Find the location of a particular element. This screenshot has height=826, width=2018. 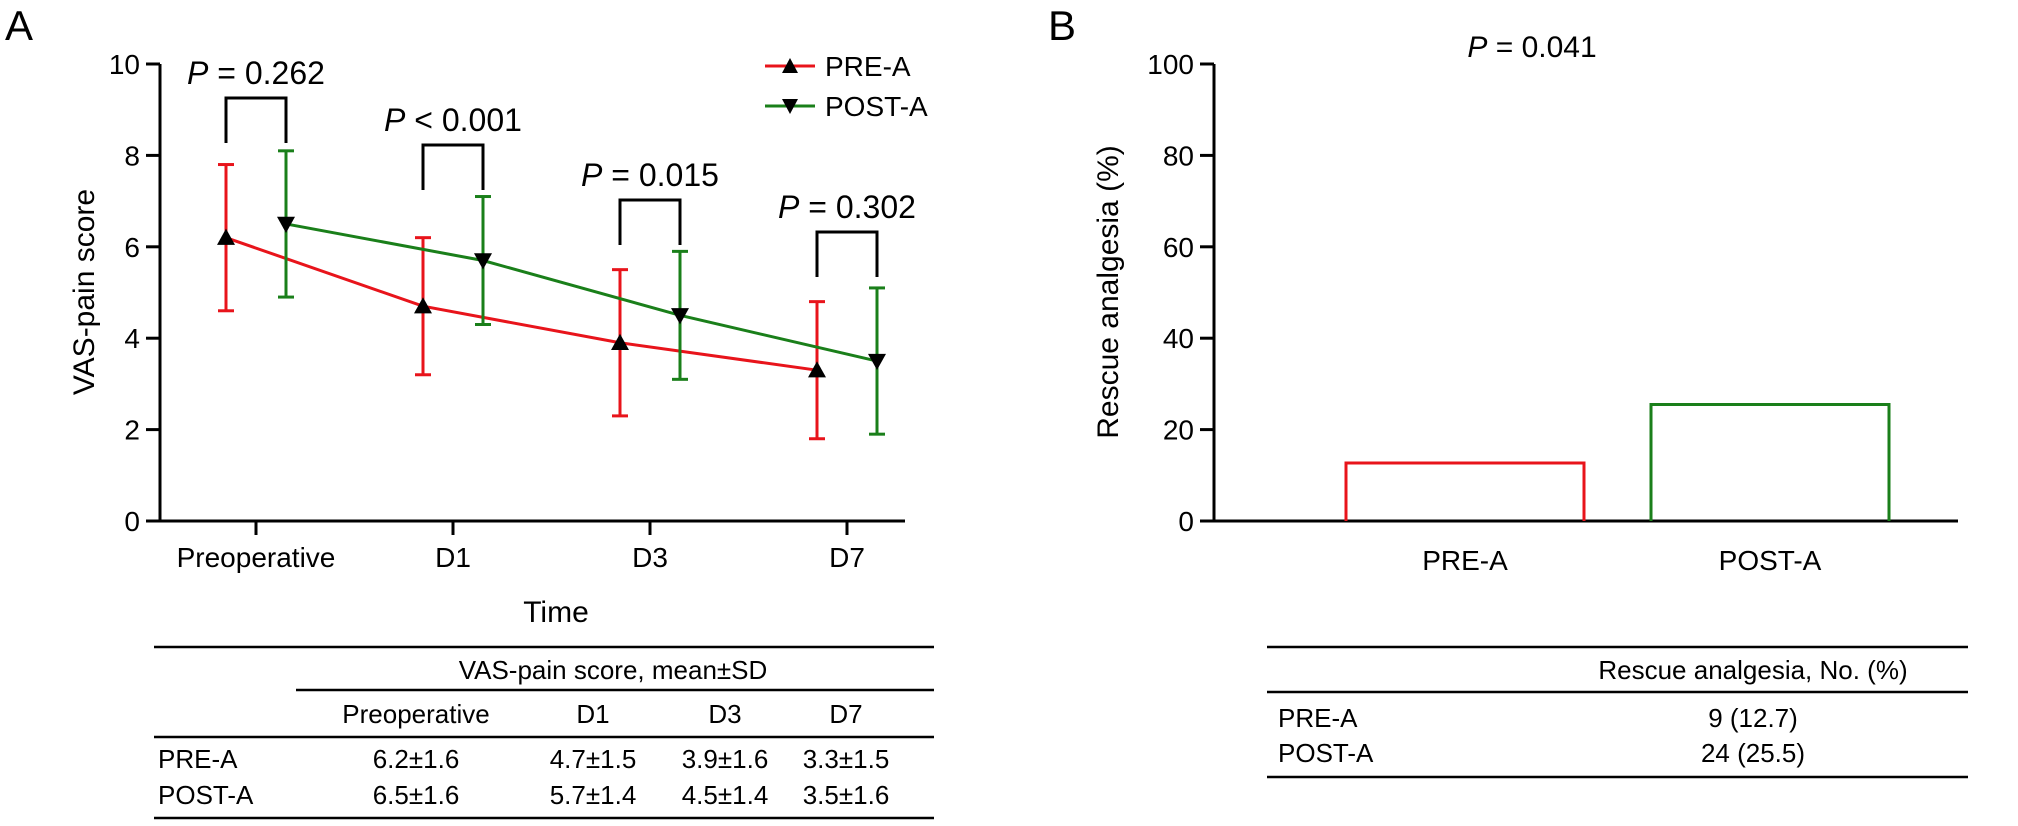

y-tick-label: 4 is located at coordinates (132, 338).